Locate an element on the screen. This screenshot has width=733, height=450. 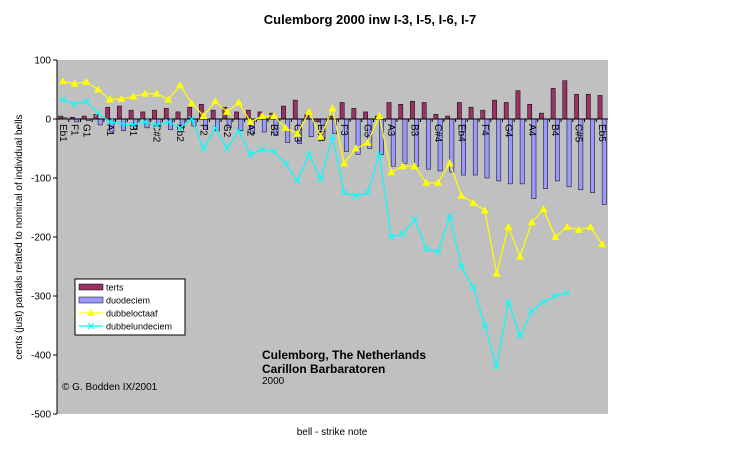
legend: terts duodeciem dubbeloctaaf dubbelundeciem is located at coordinates (130, 307).